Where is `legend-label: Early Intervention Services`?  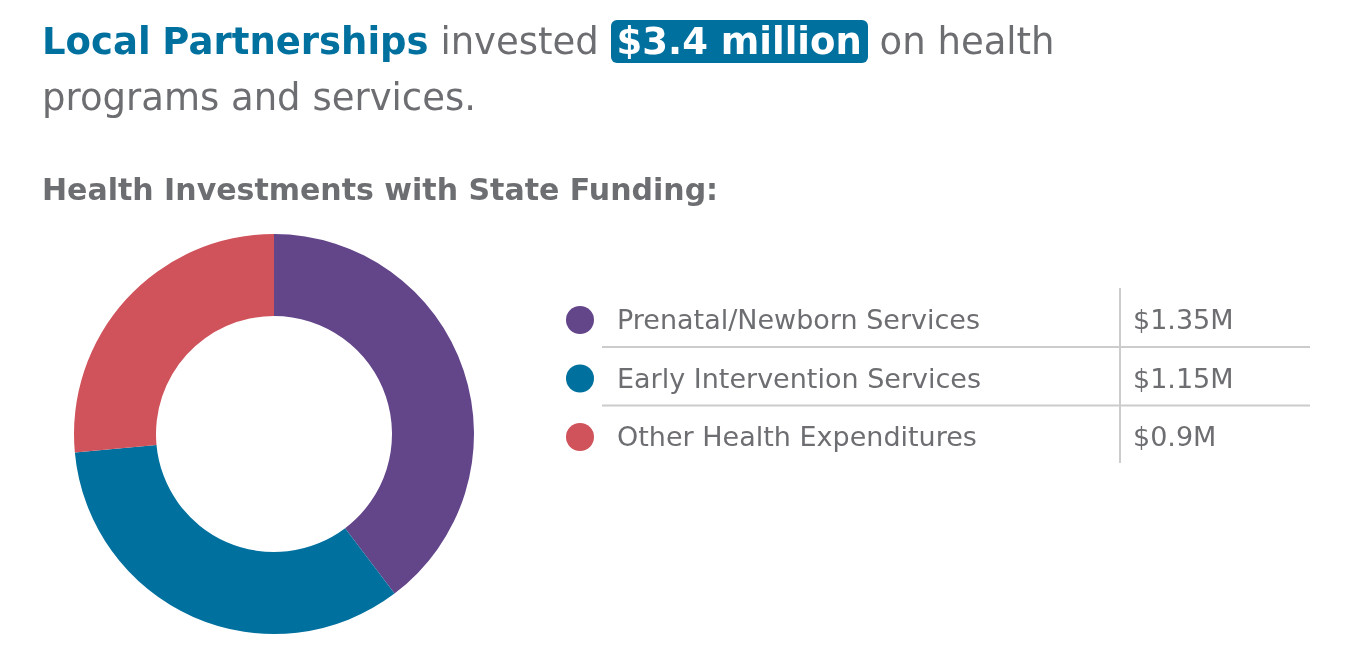 legend-label: Early Intervention Services is located at coordinates (799, 378).